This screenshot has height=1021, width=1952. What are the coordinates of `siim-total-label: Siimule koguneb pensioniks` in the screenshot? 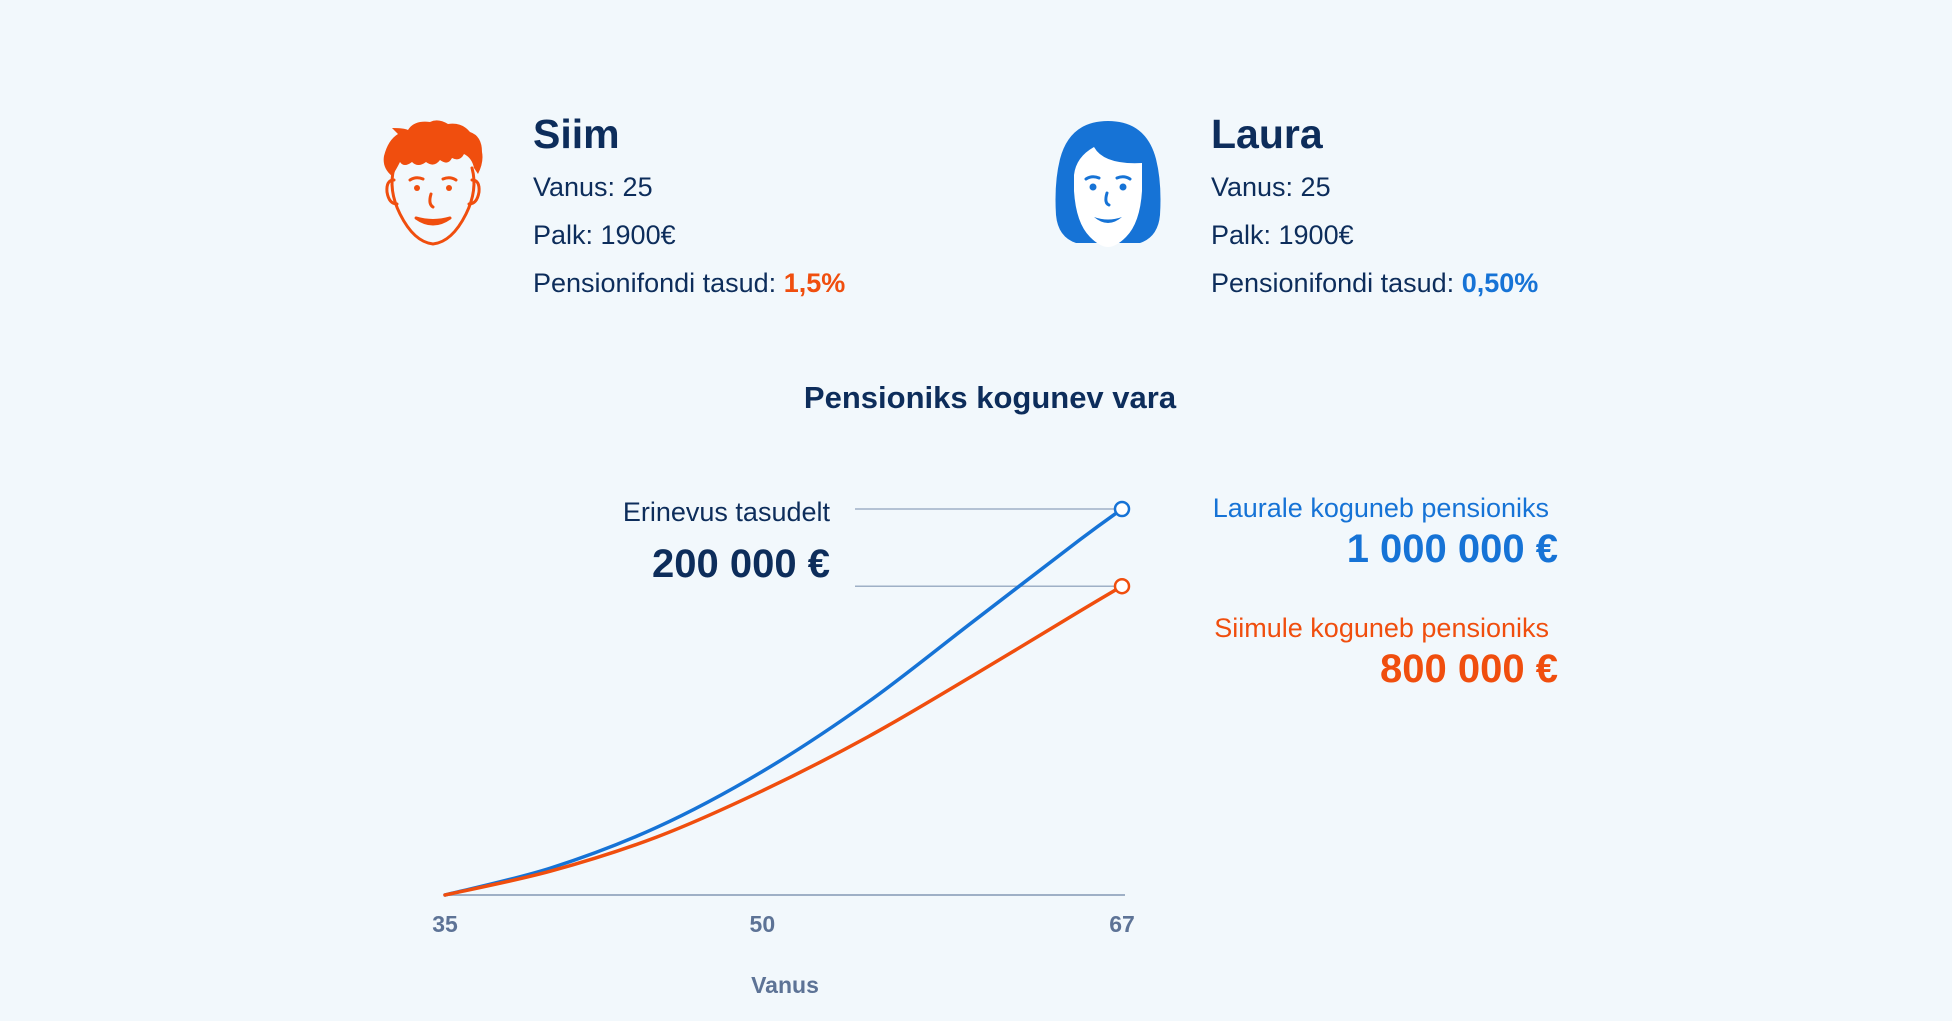 It's located at (1381, 628).